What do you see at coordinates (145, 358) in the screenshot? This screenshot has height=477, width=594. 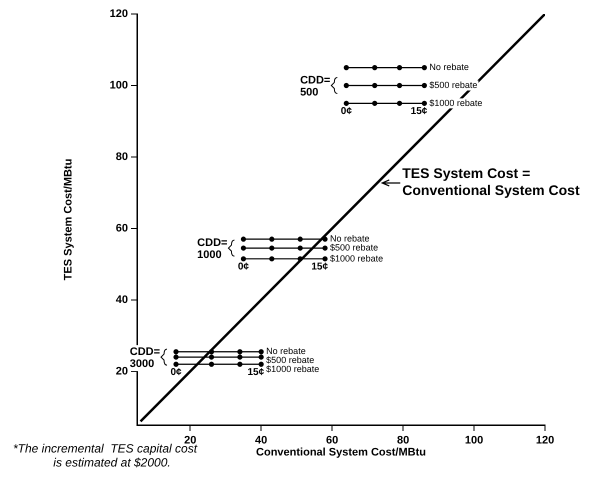 I see `annotation: CDD= 3000` at bounding box center [145, 358].